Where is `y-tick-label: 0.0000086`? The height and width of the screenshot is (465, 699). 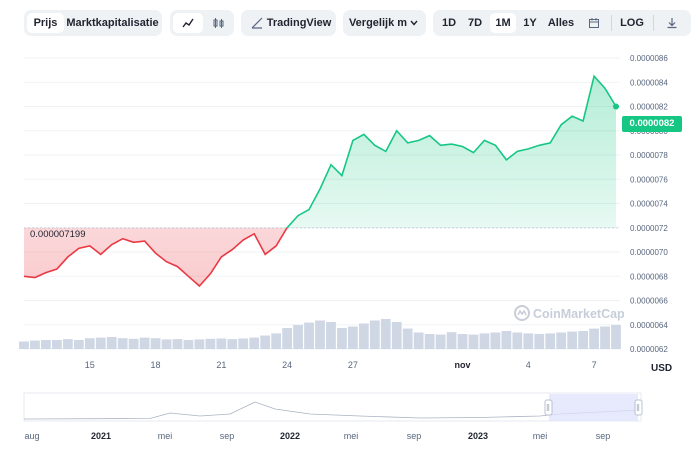
y-tick-label: 0.0000086 is located at coordinates (649, 58).